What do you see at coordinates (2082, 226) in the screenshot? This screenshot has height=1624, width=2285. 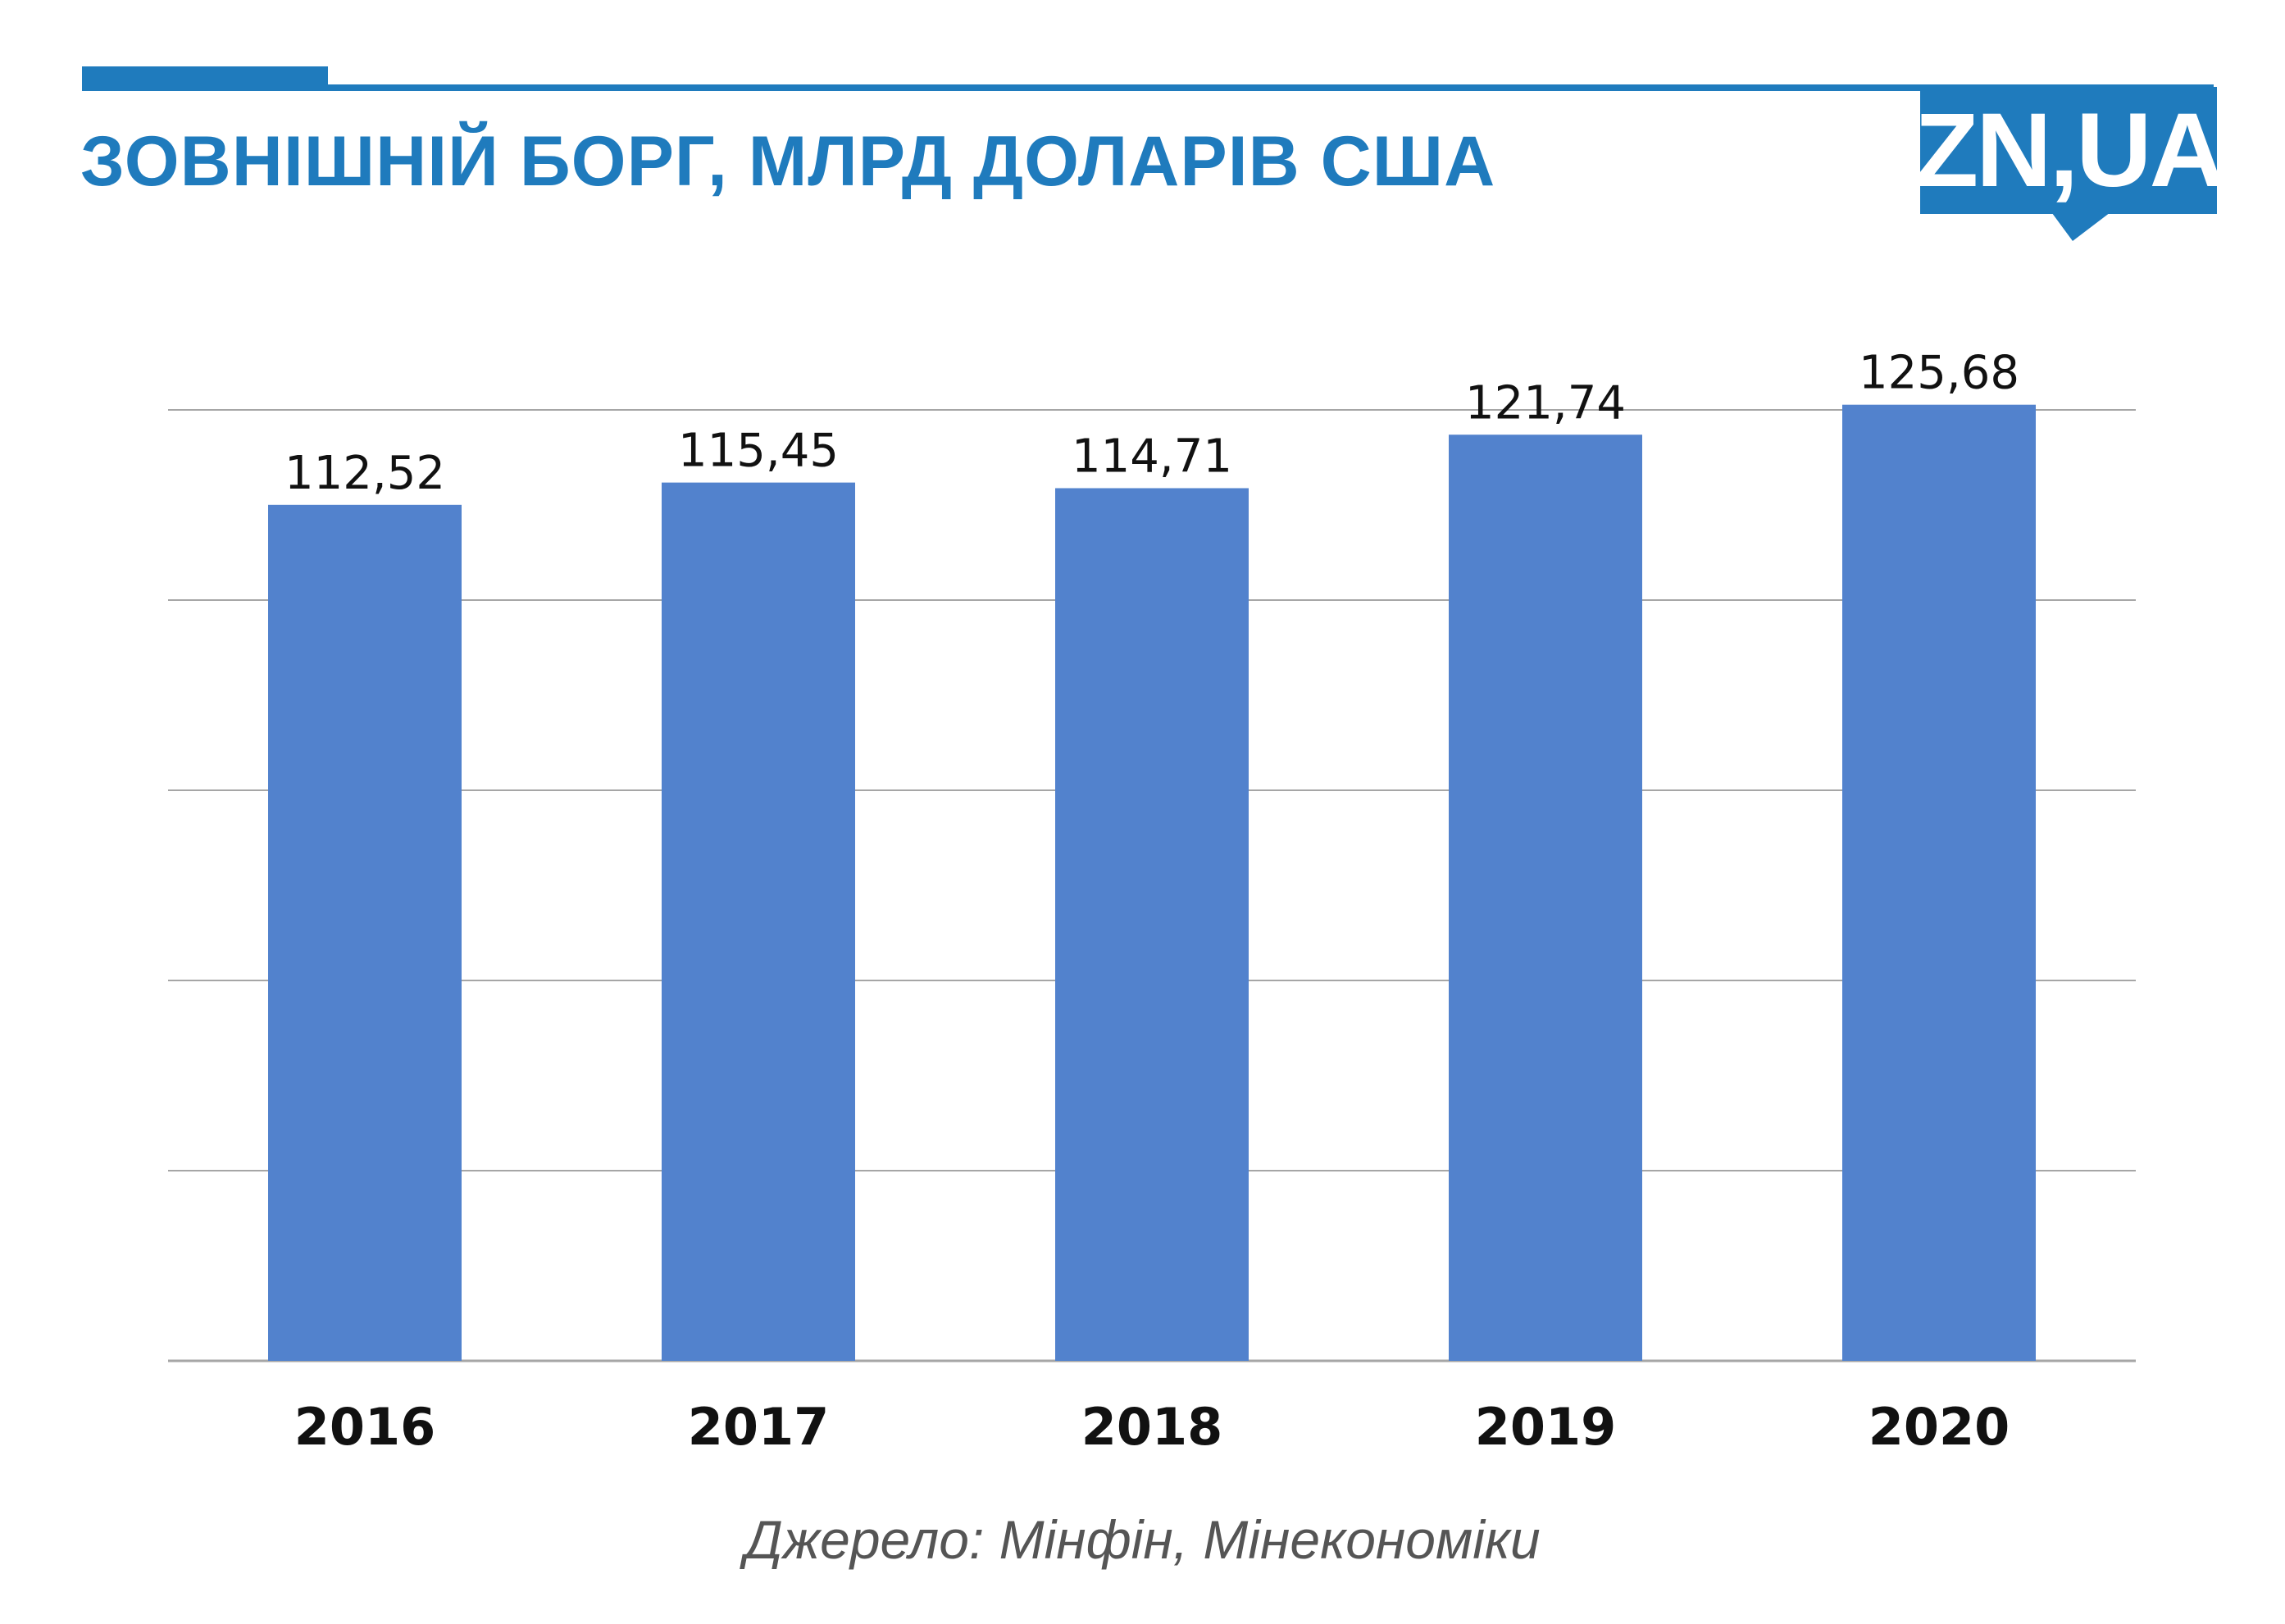 I see `speech-bubble-tail-icon` at bounding box center [2082, 226].